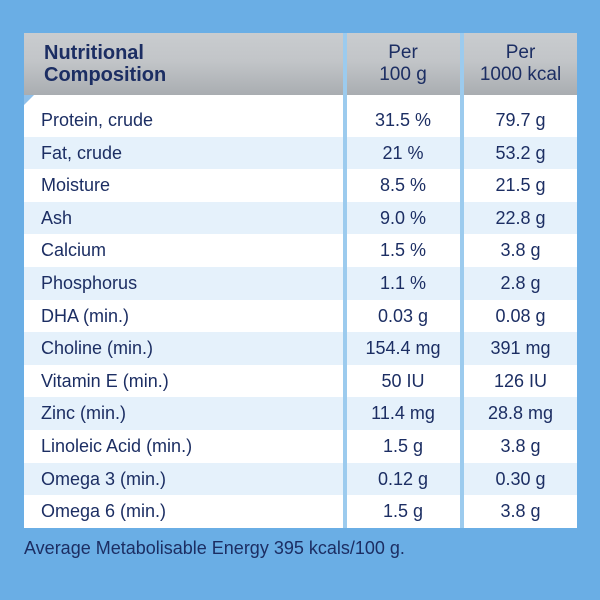 This screenshot has width=600, height=600. Describe the element at coordinates (300, 250) in the screenshot. I see `table-row: Calcium 1.5 % 3.8 g` at that location.